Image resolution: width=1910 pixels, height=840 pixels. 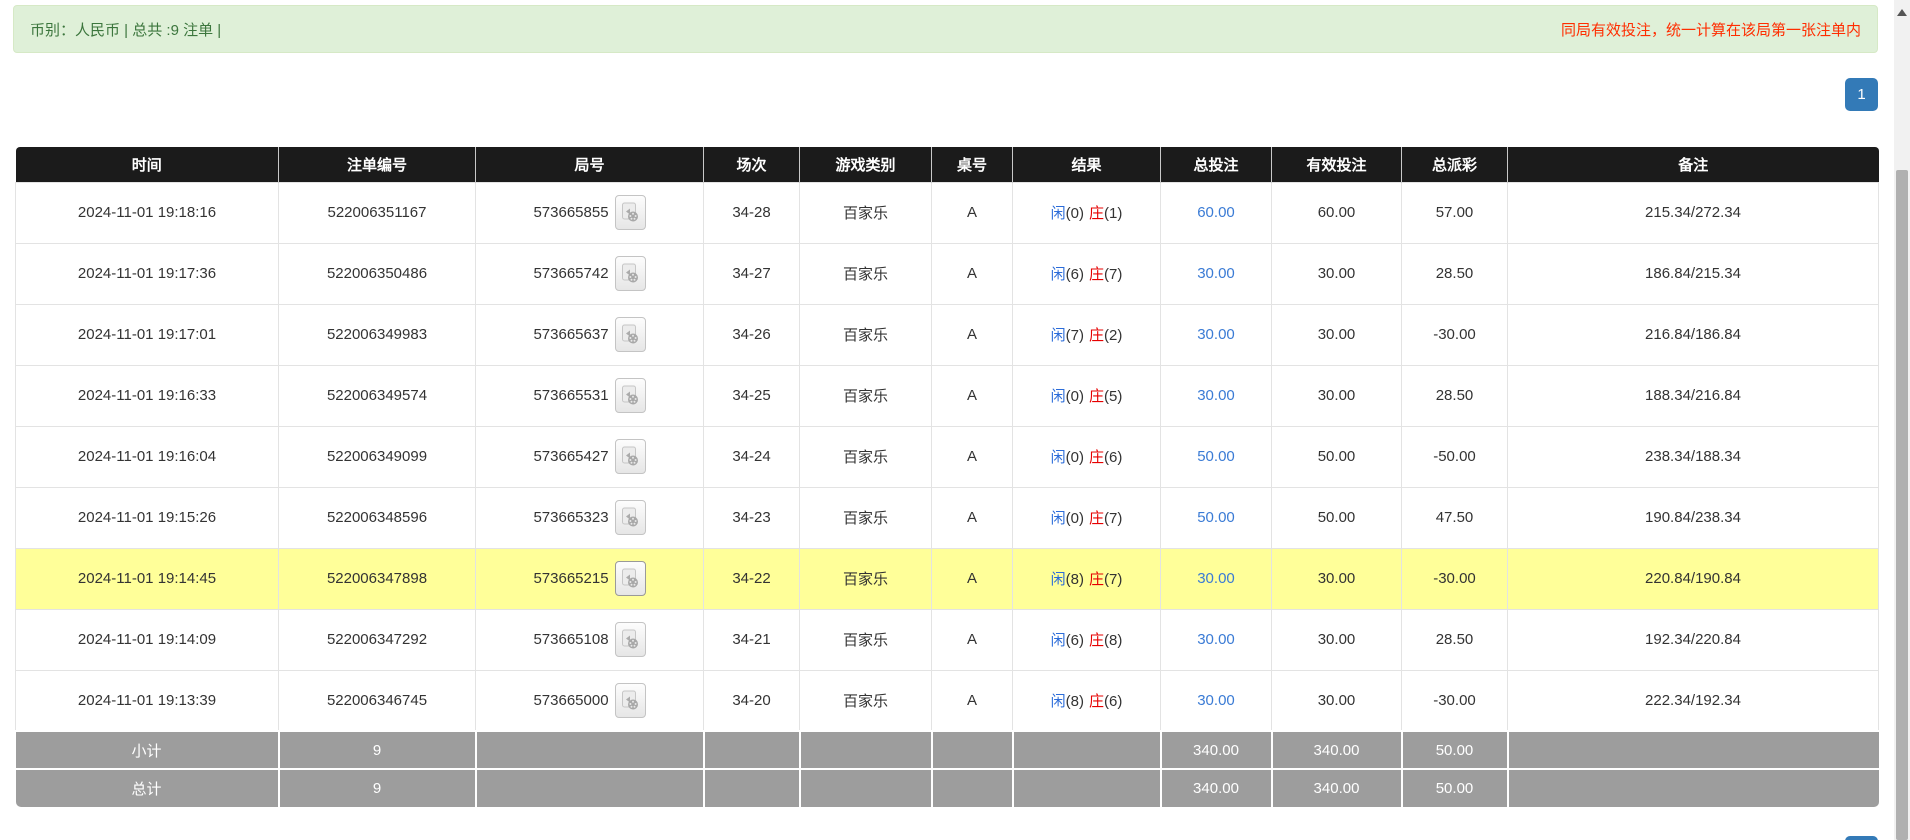 What do you see at coordinates (377, 273) in the screenshot?
I see `bet-id-cell: 522006350486` at bounding box center [377, 273].